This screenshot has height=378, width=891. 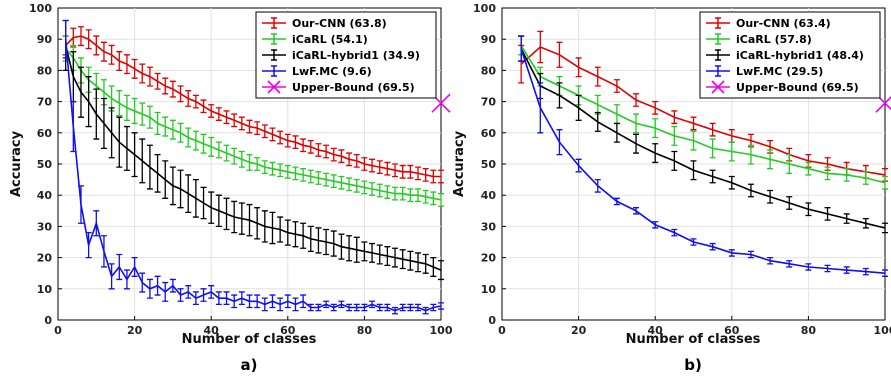 What do you see at coordinates (693, 339) in the screenshot?
I see `x-axis-label-b: Number of classes` at bounding box center [693, 339].